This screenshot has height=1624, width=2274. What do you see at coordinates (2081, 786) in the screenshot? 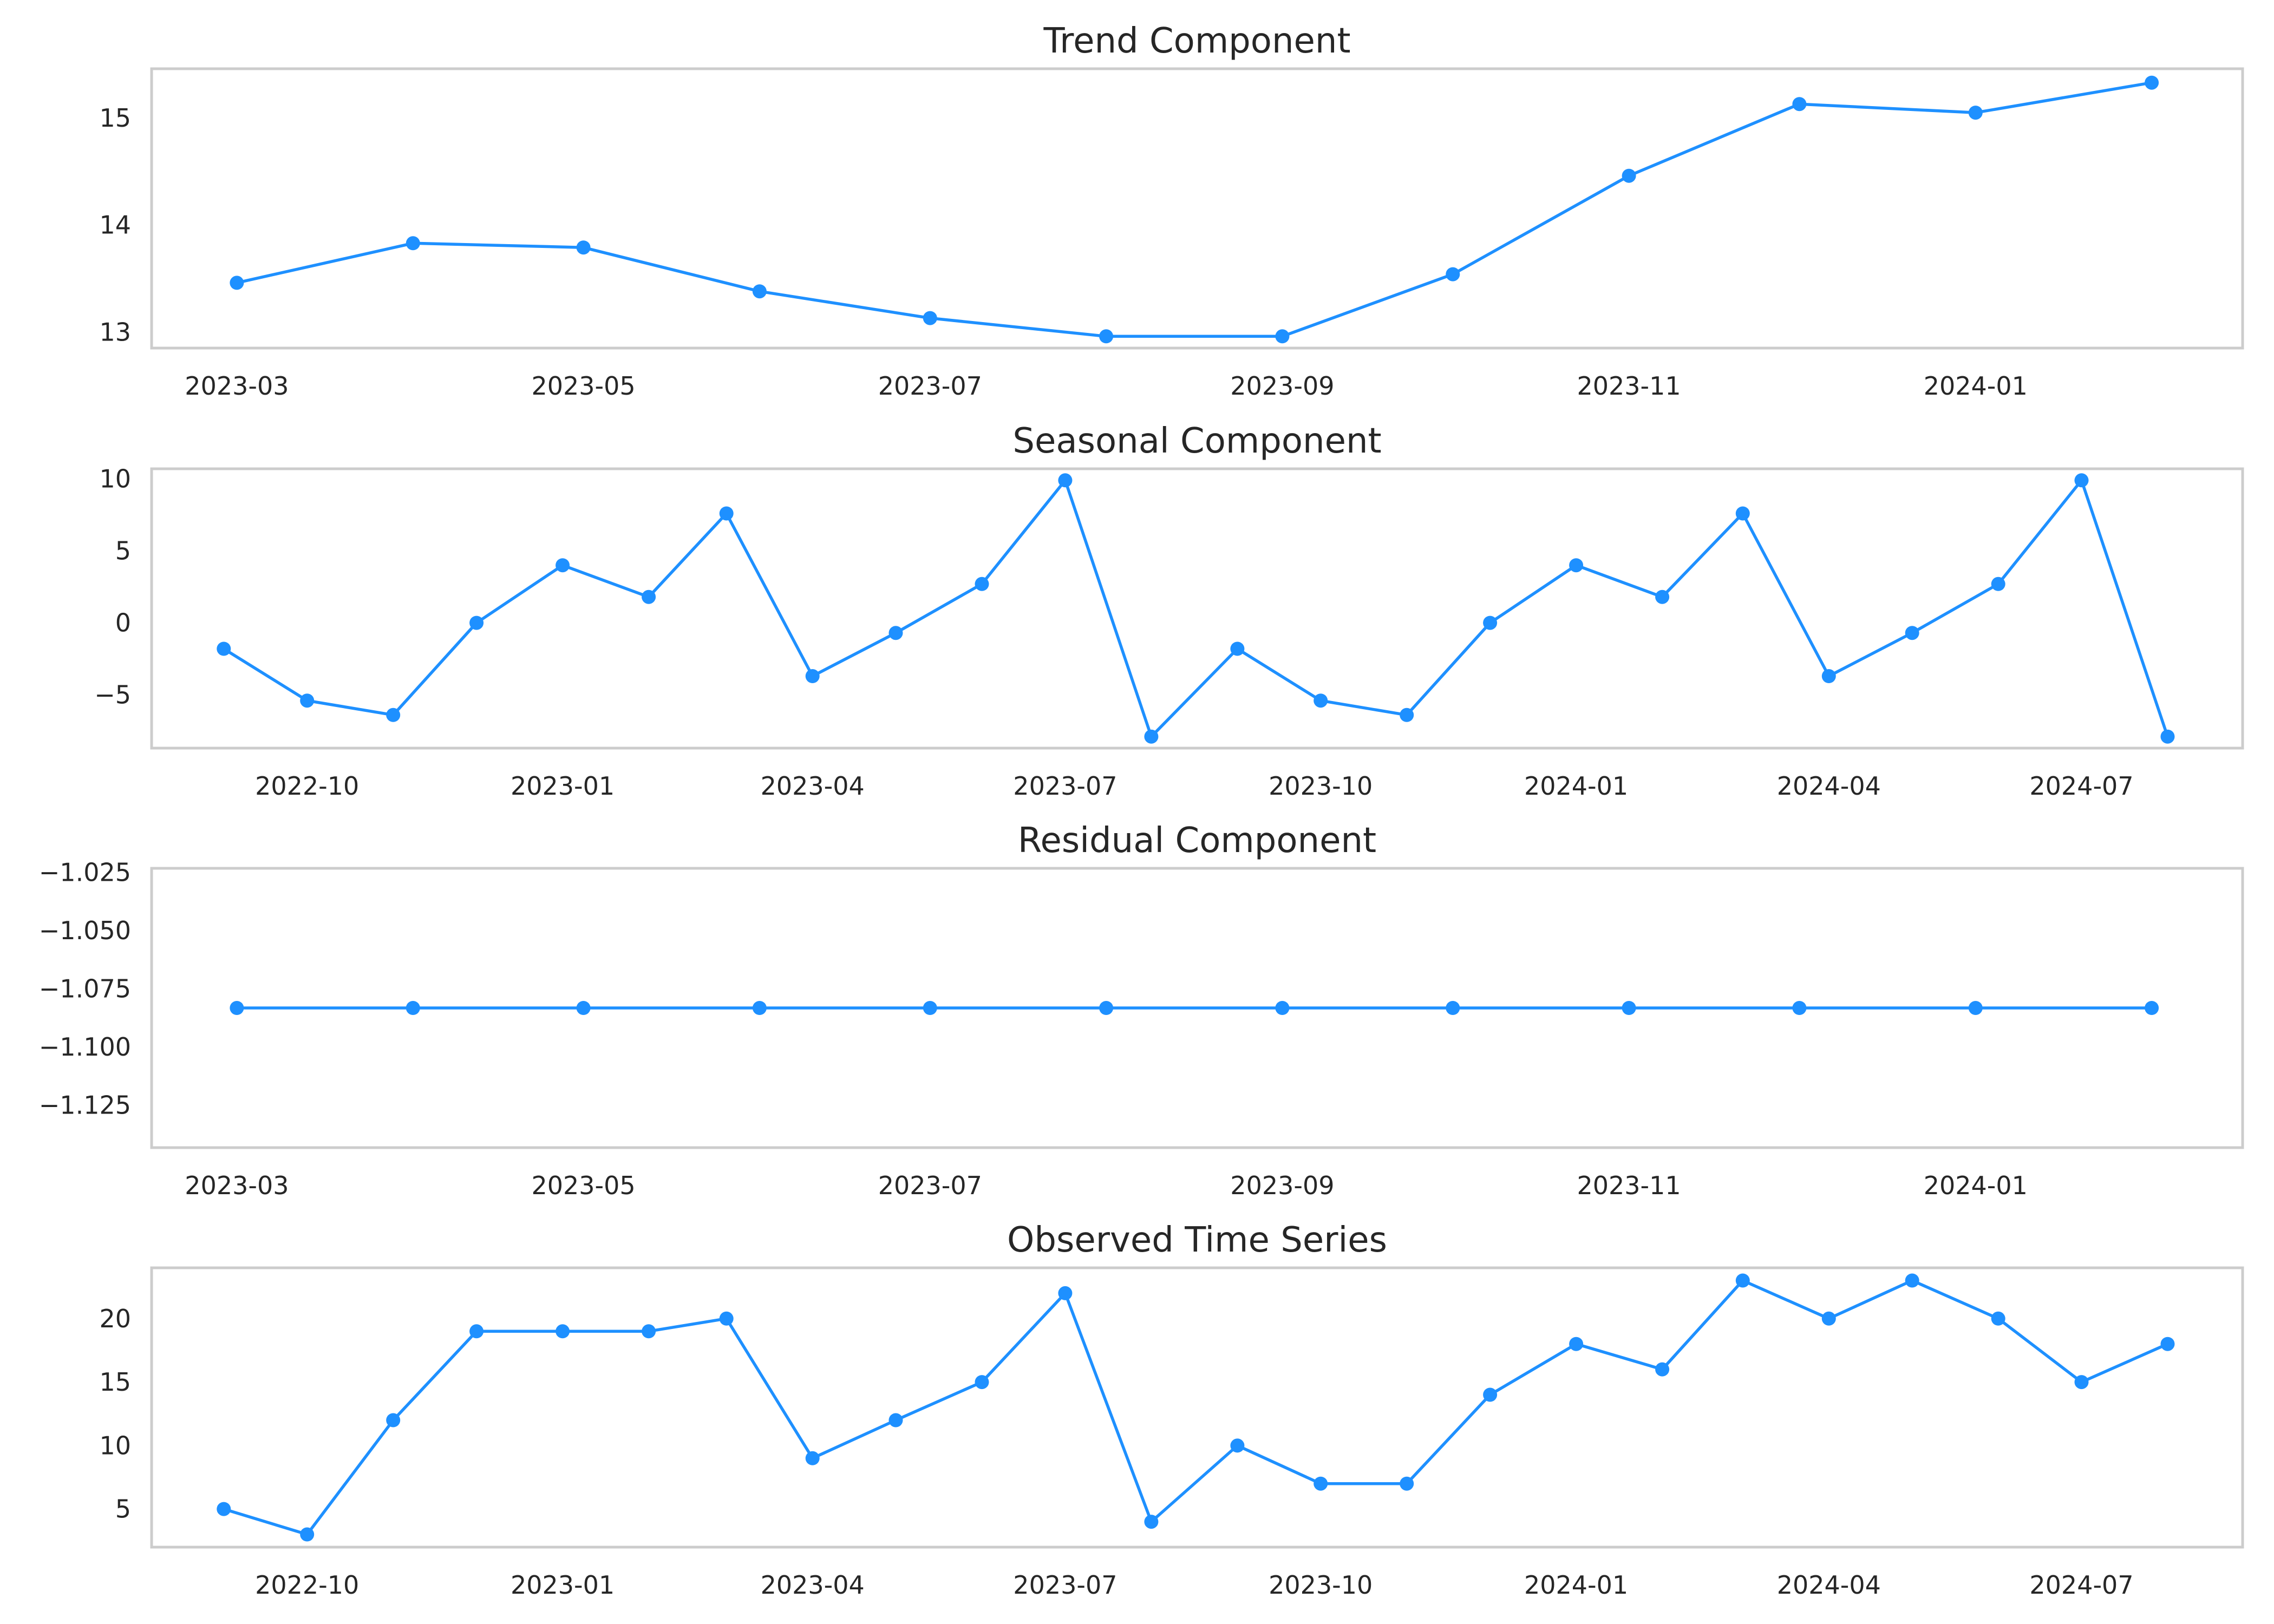
I see `x-tick-label: 2024-07` at bounding box center [2081, 786].